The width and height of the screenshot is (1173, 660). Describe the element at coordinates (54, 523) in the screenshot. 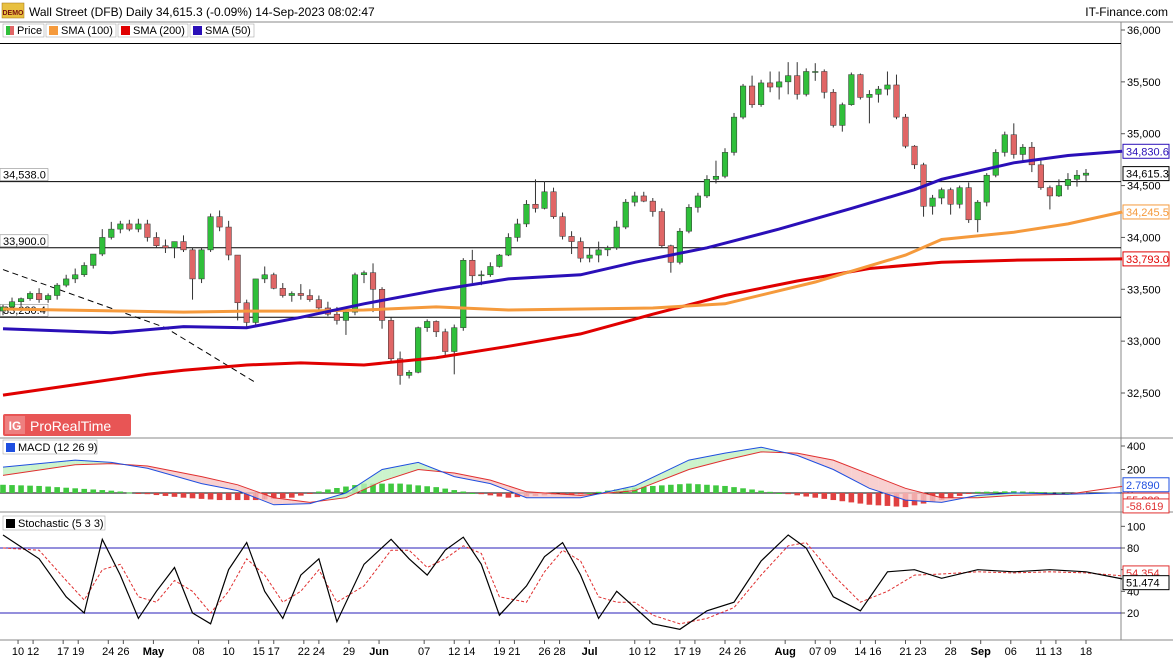

I see `stoch-label: Stochastic (5 3 3)` at that location.